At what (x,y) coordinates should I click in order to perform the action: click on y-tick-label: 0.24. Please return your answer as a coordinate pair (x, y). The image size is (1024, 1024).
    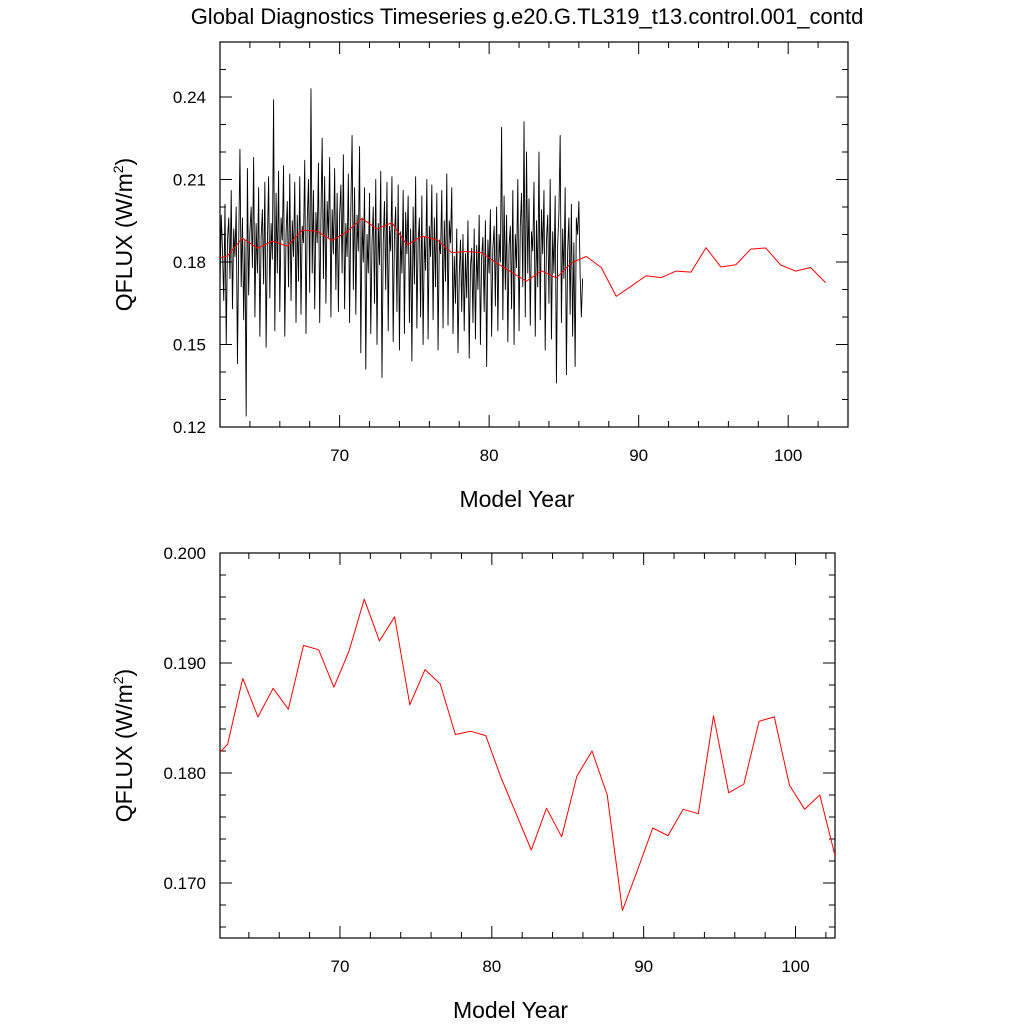
    Looking at the image, I should click on (189, 97).